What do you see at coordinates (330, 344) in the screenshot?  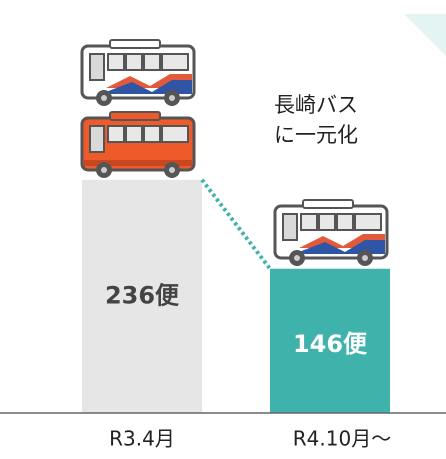 I see `value-label: 146便` at bounding box center [330, 344].